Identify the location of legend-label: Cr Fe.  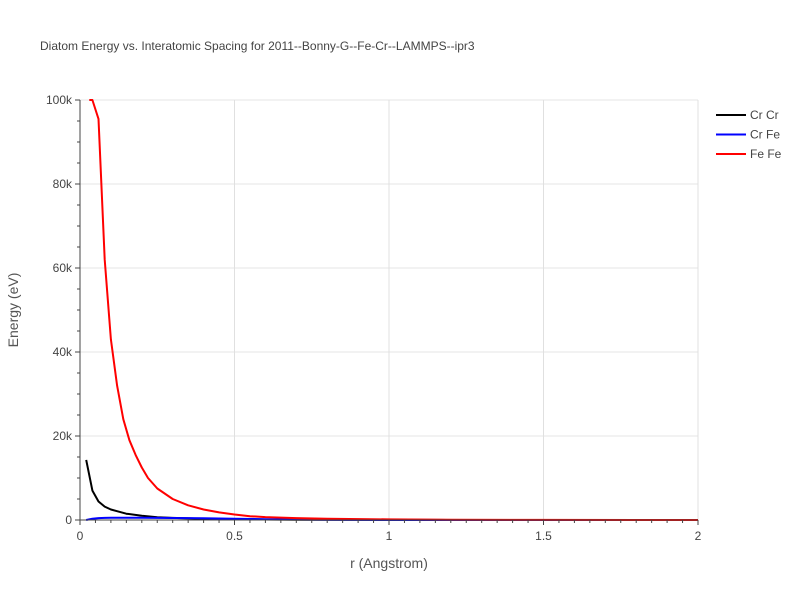
(765, 135).